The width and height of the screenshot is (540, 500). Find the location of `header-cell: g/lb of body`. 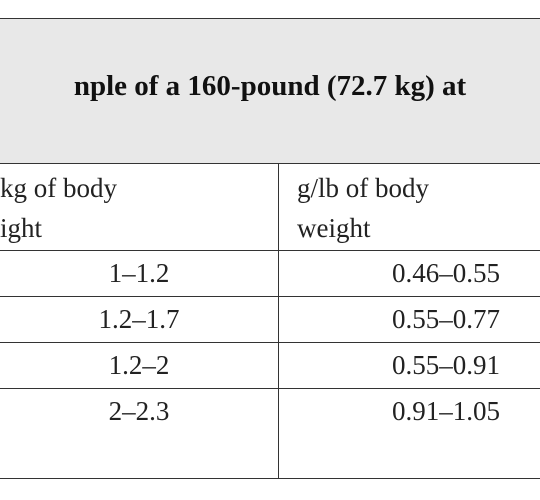

header-cell: g/lb of body is located at coordinates (363, 188).